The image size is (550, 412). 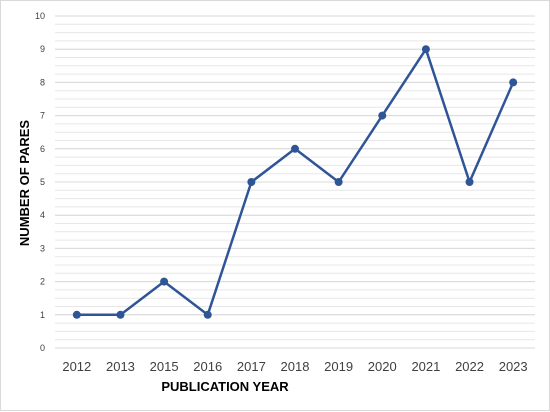 I want to click on y-tick-label: 5, so click(x=42, y=182).